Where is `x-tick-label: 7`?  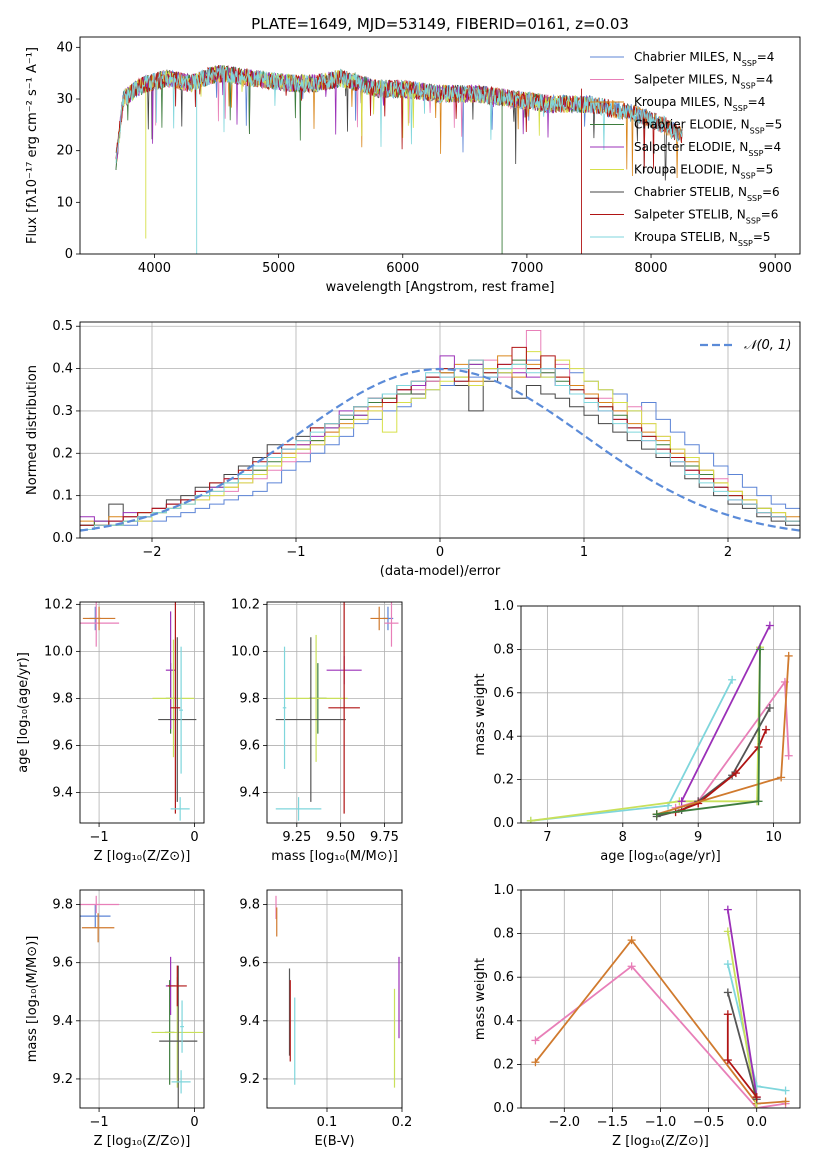 x-tick-label: 7 is located at coordinates (547, 837).